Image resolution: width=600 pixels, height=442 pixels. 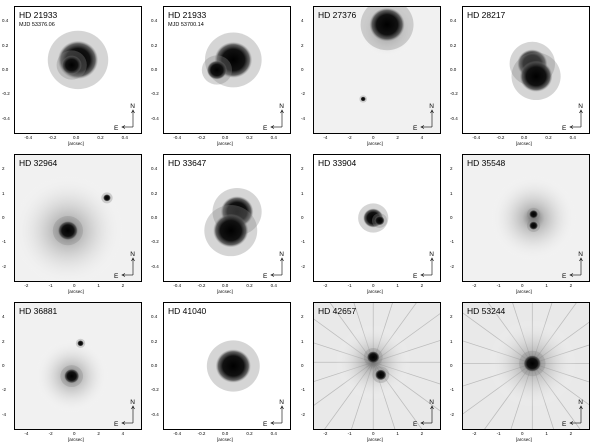 What do you see at coordinates (377, 70) in the screenshot?
I see `image-frame: HD 27376 N E` at bounding box center [377, 70].